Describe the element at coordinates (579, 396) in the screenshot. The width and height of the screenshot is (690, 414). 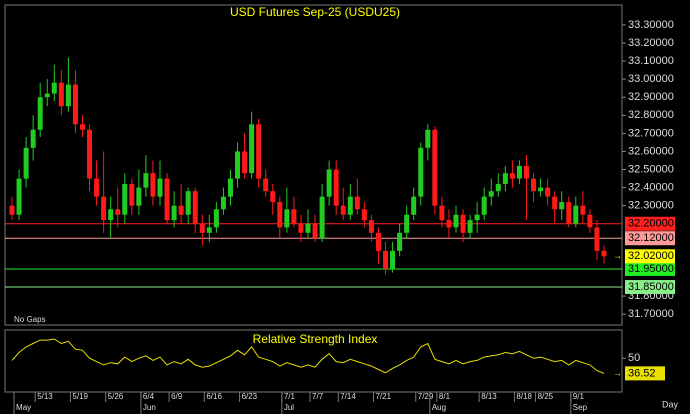
I see `x-tick-label: 9/1` at that location.